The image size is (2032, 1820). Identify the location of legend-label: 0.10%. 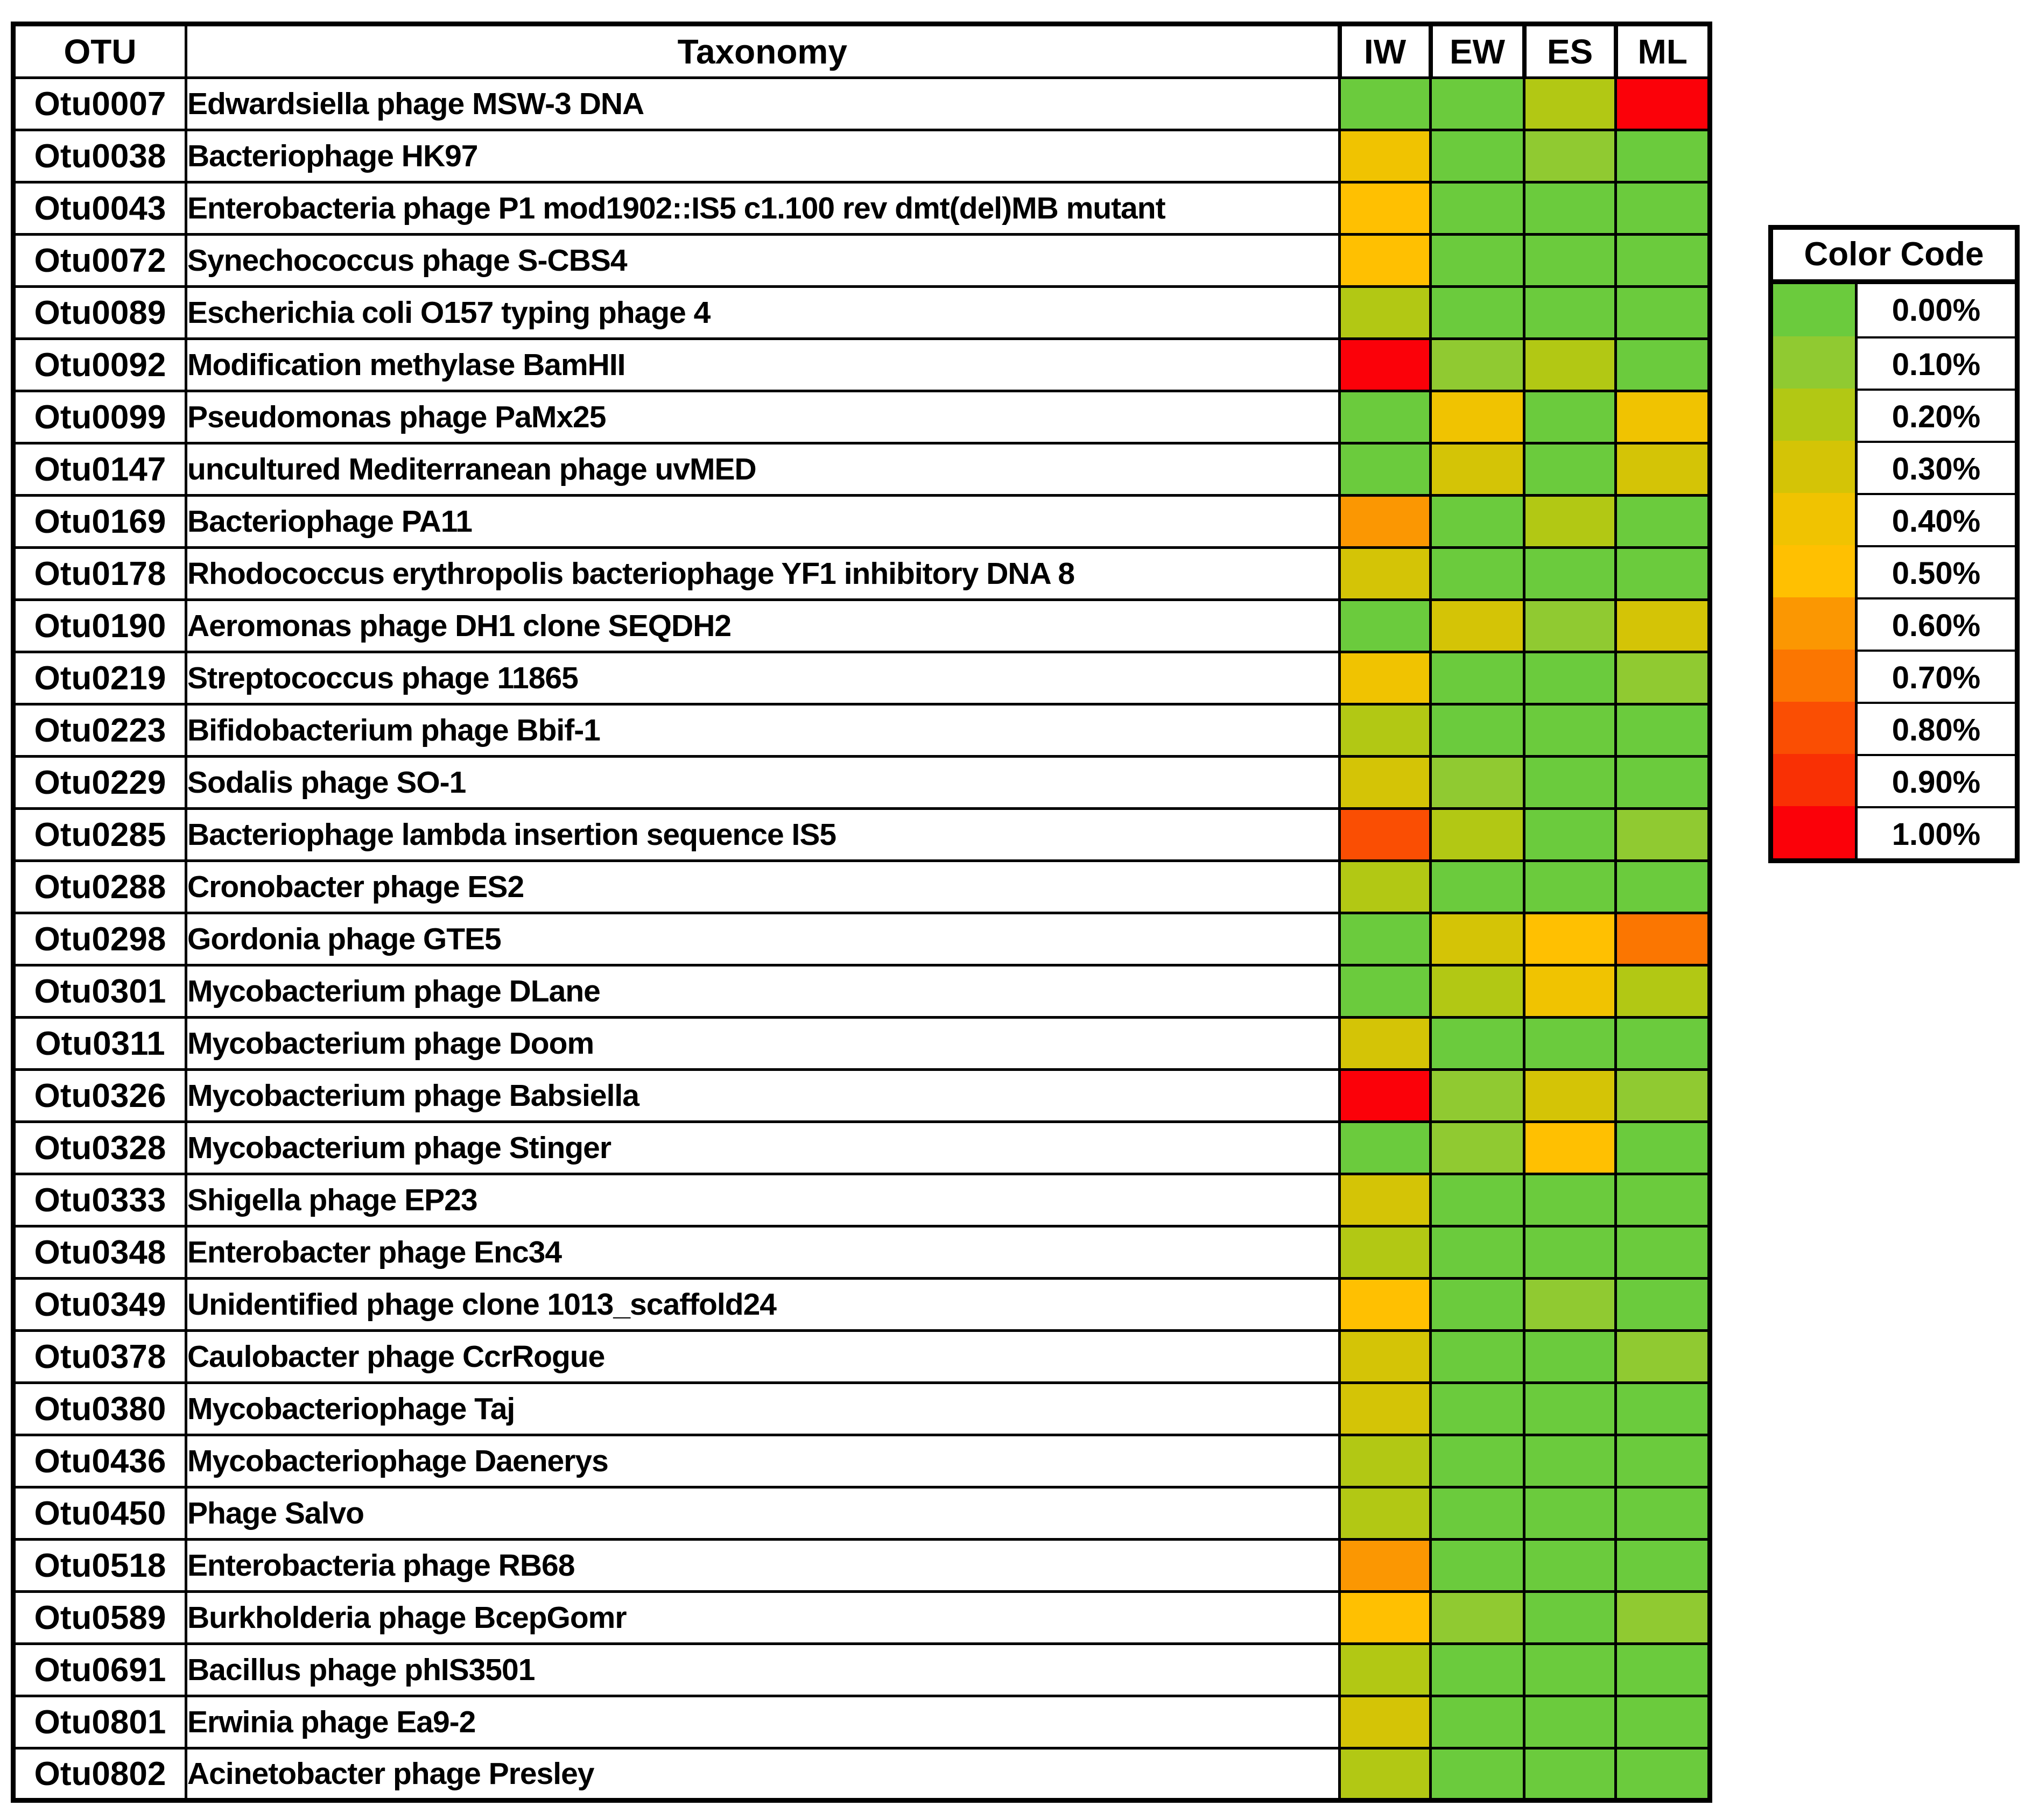
(1936, 363).